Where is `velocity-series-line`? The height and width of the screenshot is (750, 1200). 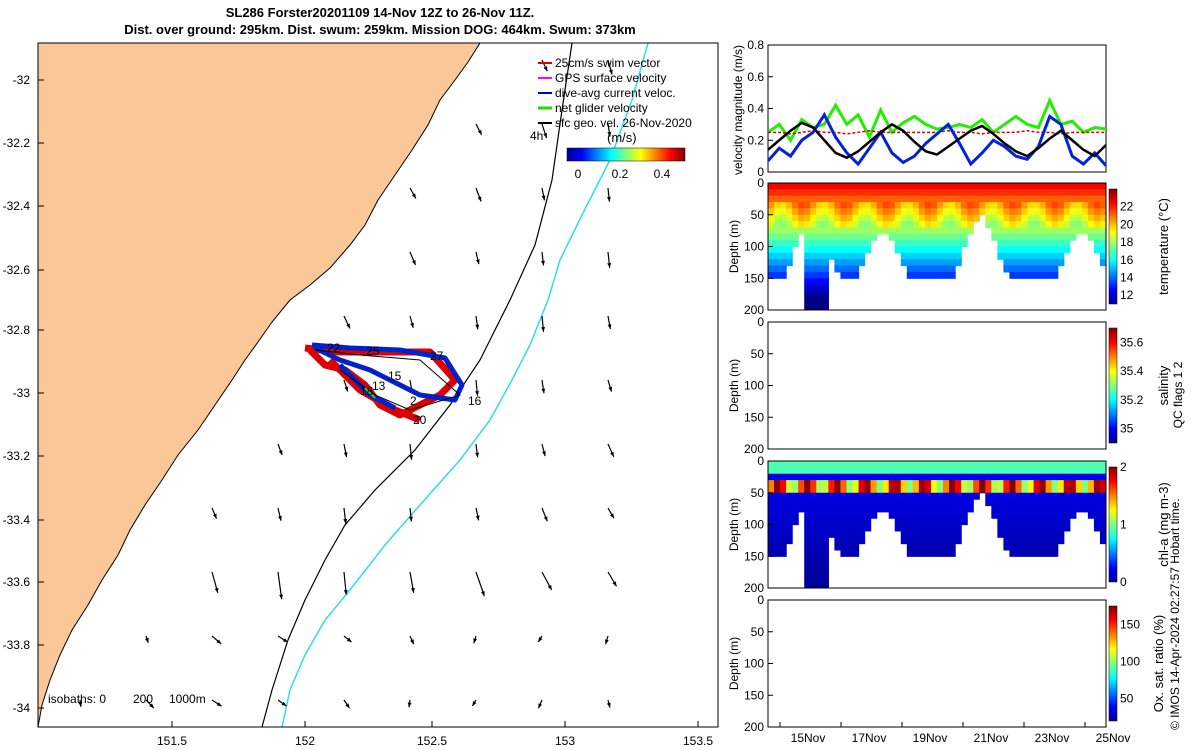
velocity-series-line is located at coordinates (937, 120).